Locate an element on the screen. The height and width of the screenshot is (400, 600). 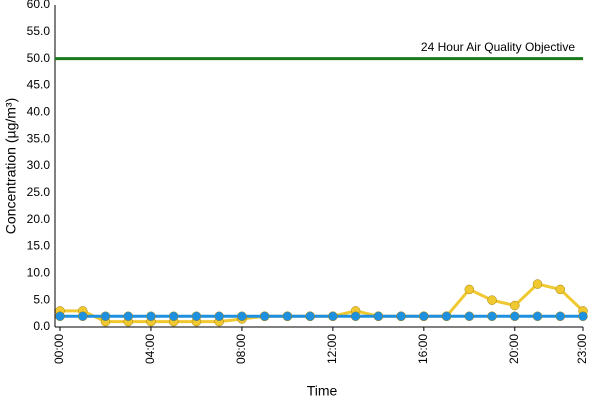
y-axis-title: Concentration (µg/m³) is located at coordinates (11, 166).